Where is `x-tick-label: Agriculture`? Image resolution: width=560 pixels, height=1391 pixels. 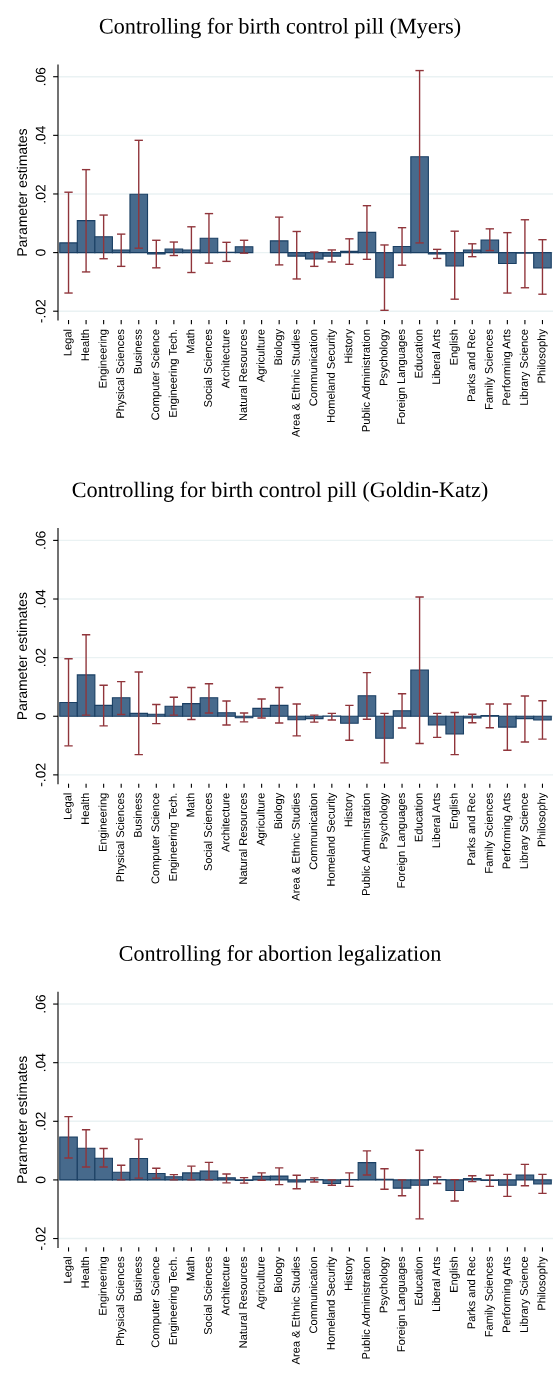
x-tick-label: Agriculture is located at coordinates (261, 1283).